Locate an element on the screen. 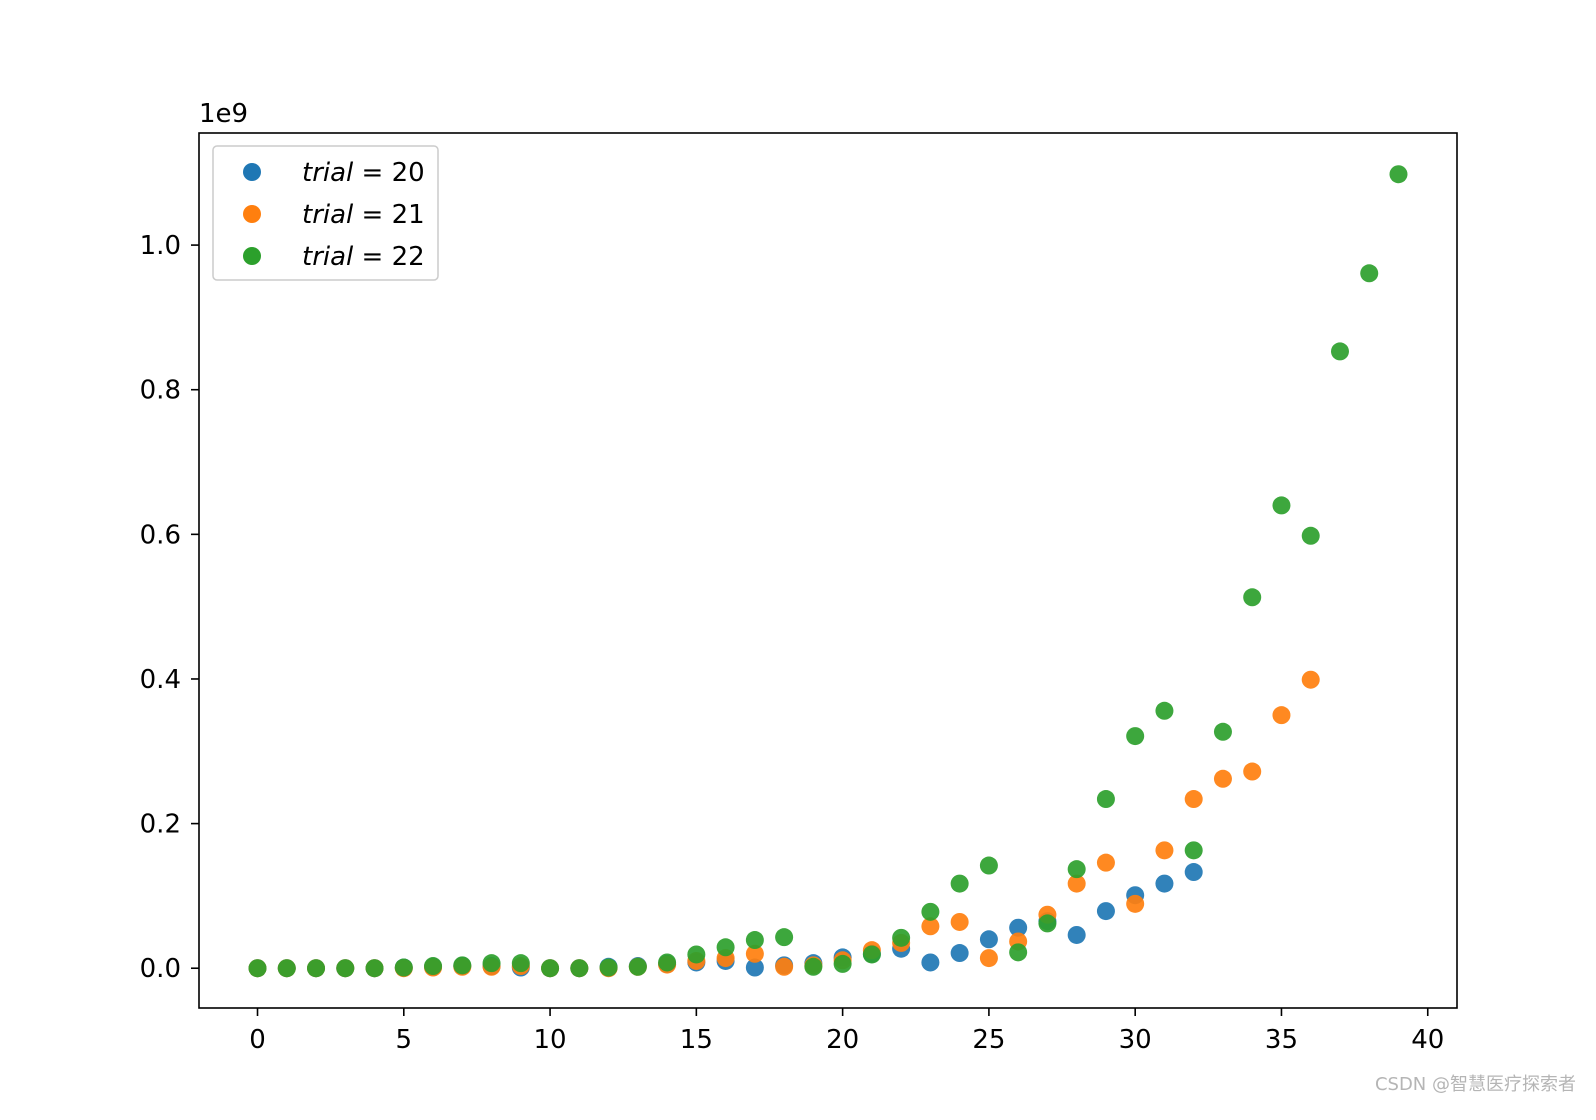 The height and width of the screenshot is (1120, 1596). x-tick-label: 15 is located at coordinates (696, 1040).